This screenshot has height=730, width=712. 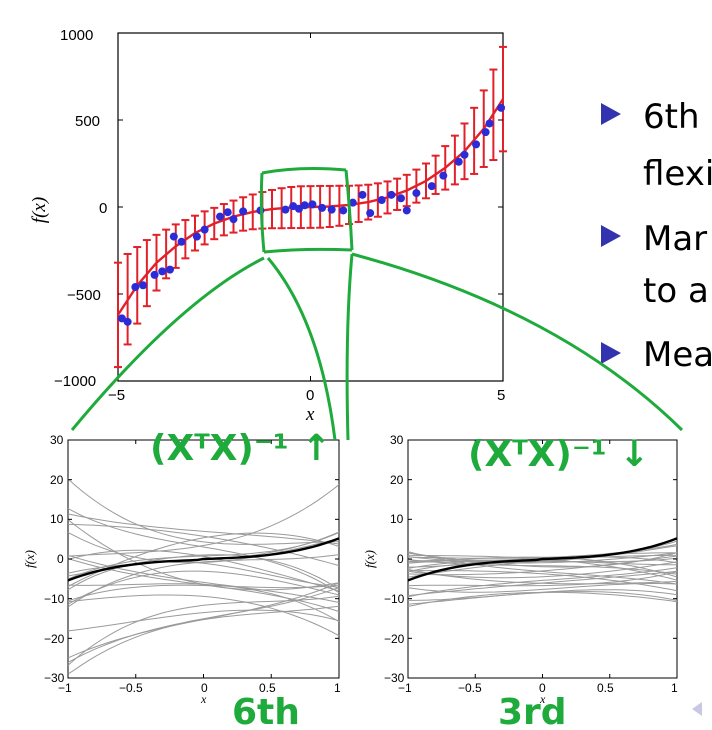 I want to click on main-ytick-500: 500, so click(x=87, y=121).